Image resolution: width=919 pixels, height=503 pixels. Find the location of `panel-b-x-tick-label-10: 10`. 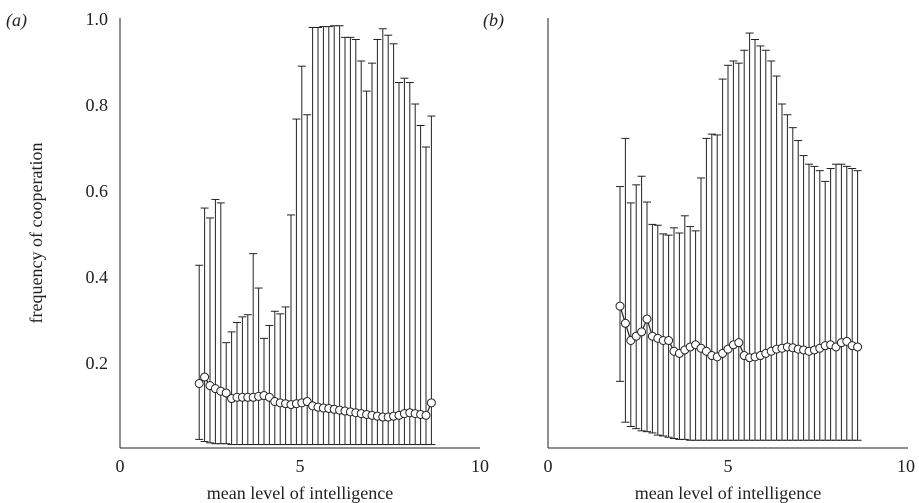

panel-b-x-tick-label-10: 10 is located at coordinates (906, 466).